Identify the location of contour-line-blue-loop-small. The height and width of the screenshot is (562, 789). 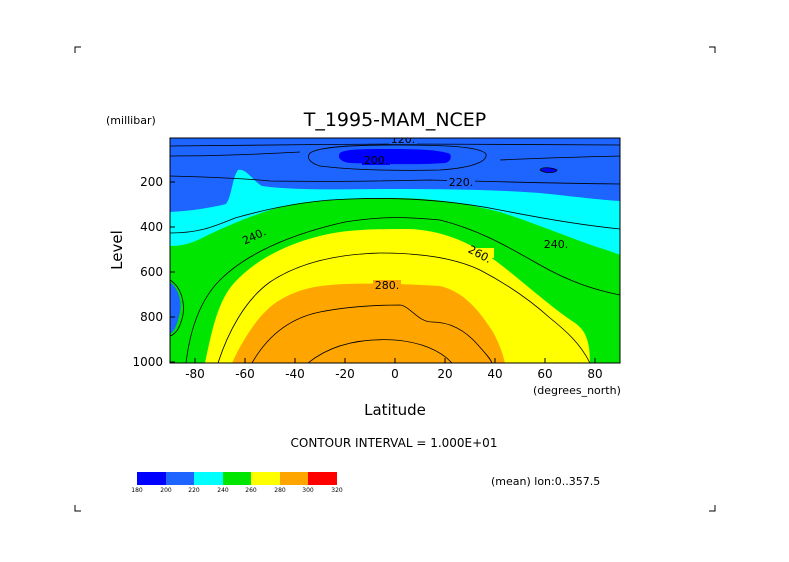
(548, 170).